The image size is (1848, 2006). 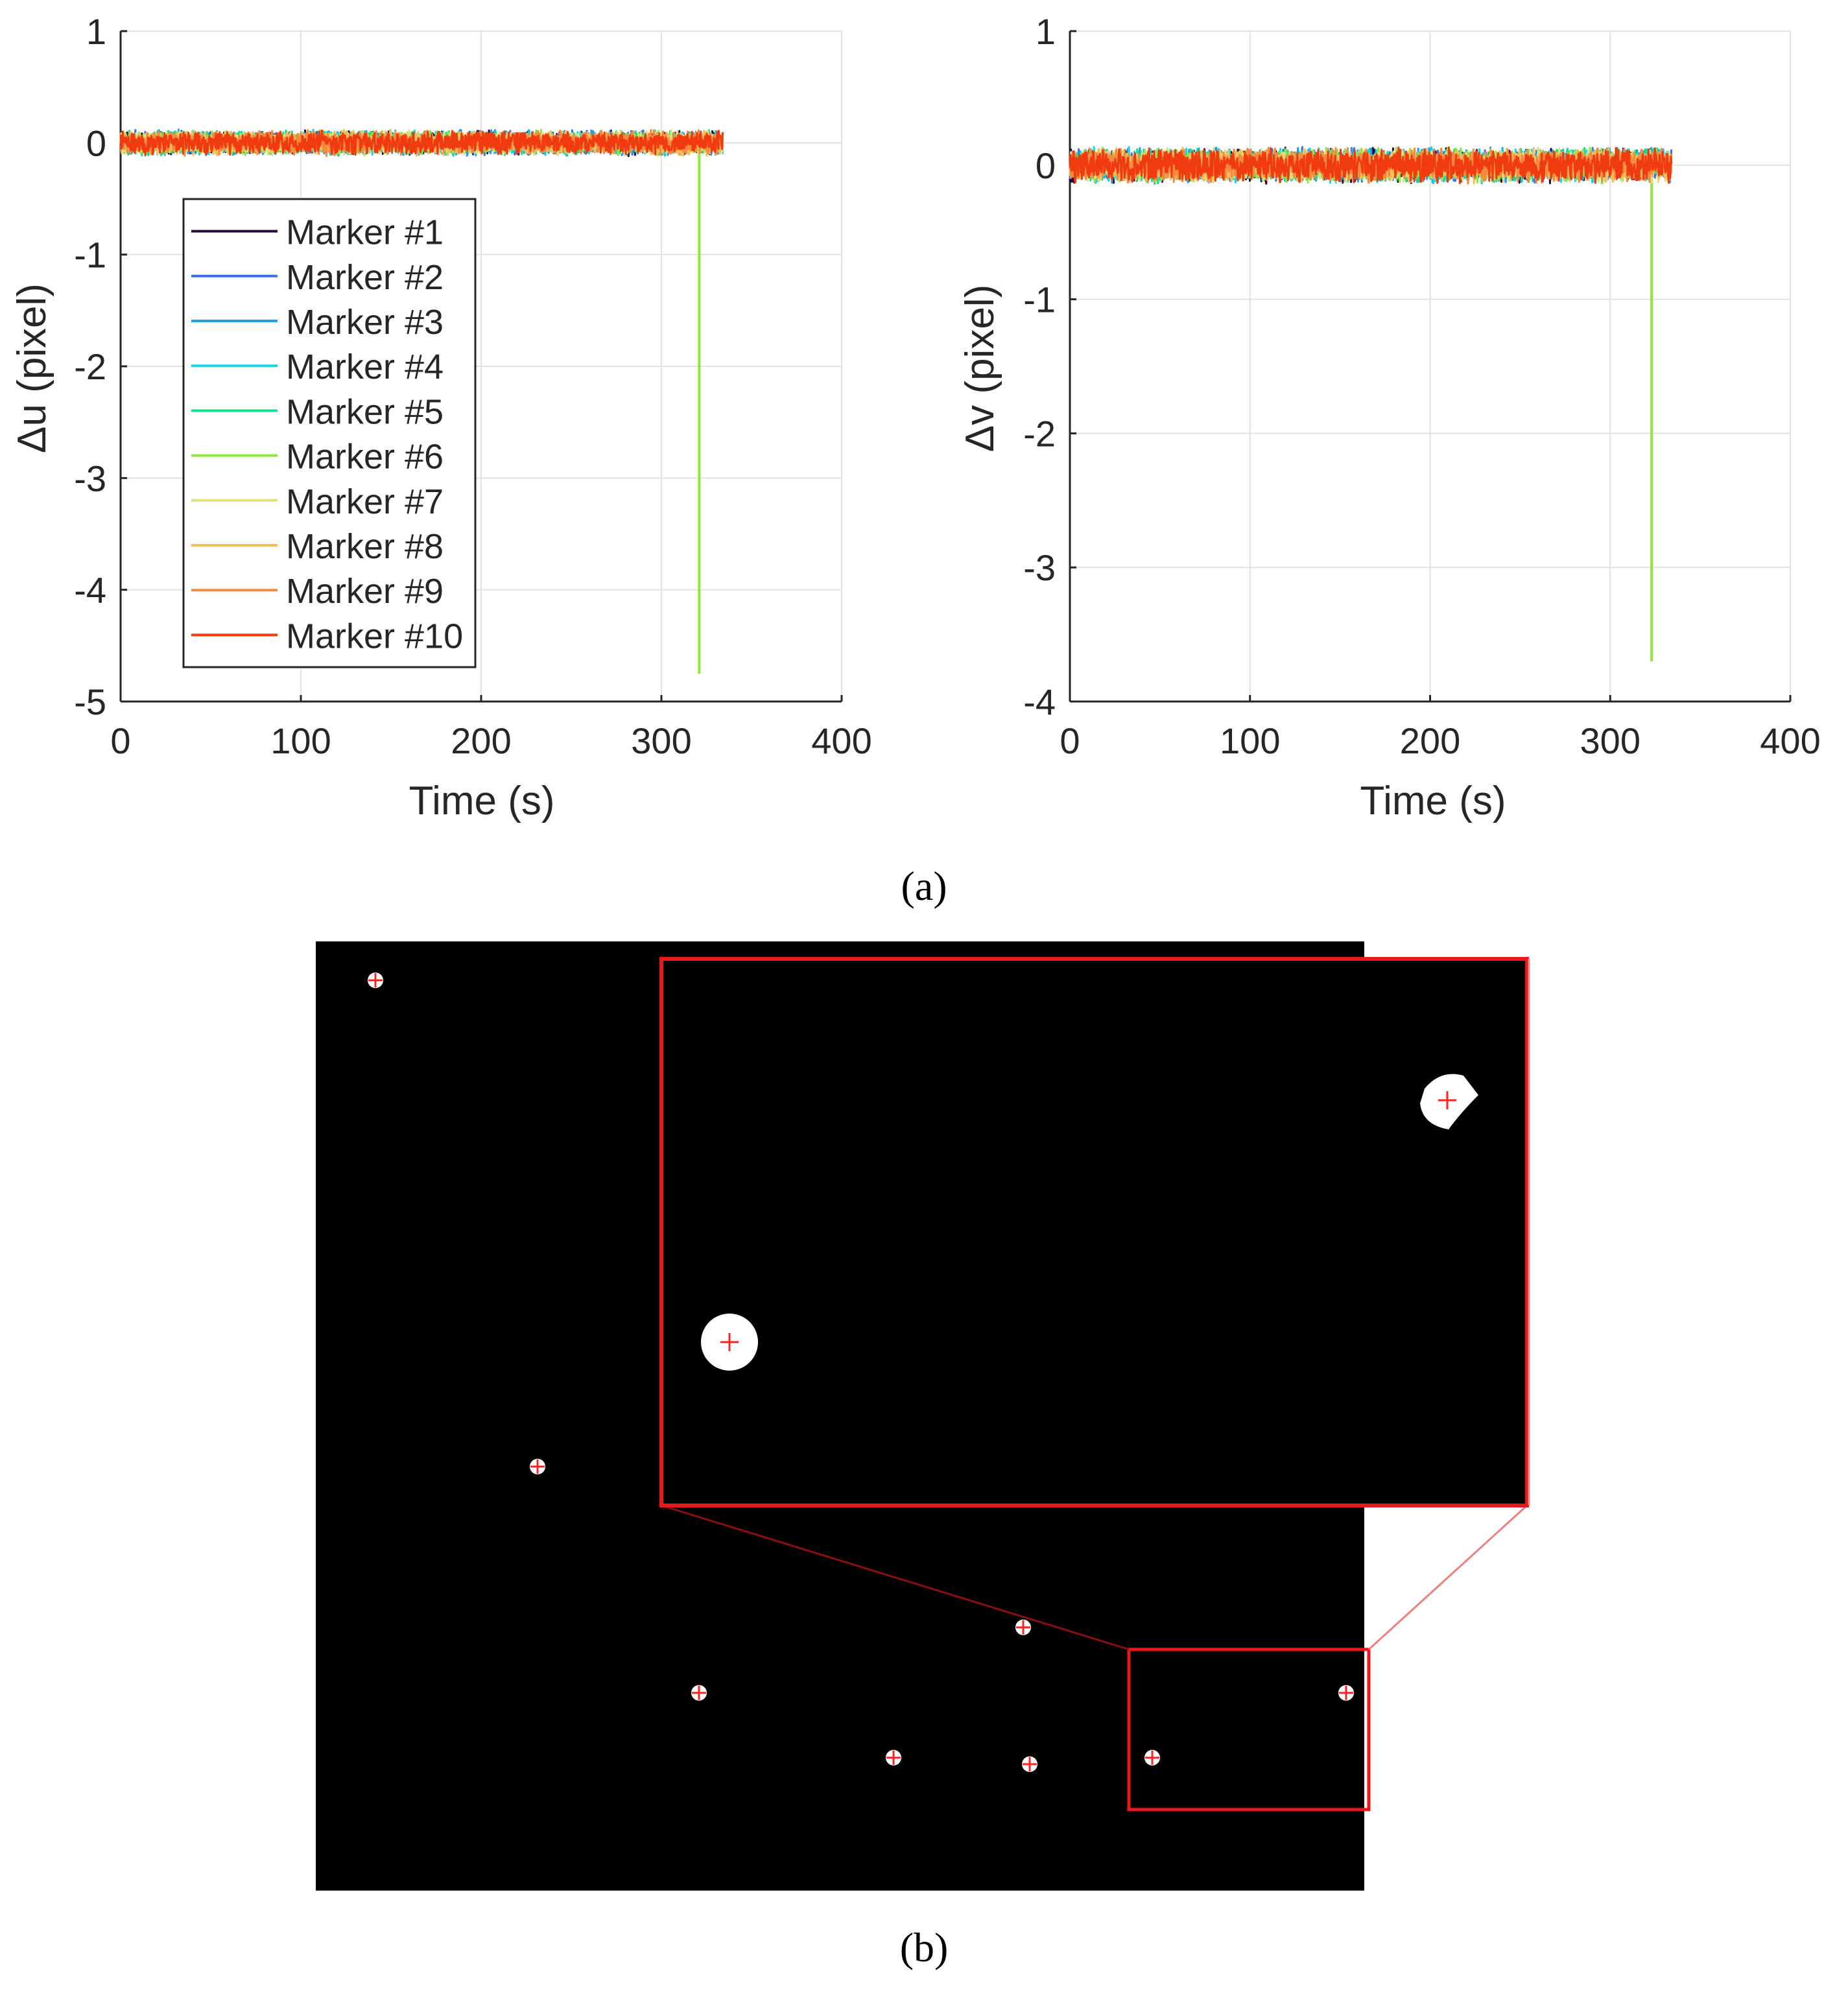 What do you see at coordinates (32, 368) in the screenshot?
I see `y-axis-label: Δu (pixel)` at bounding box center [32, 368].